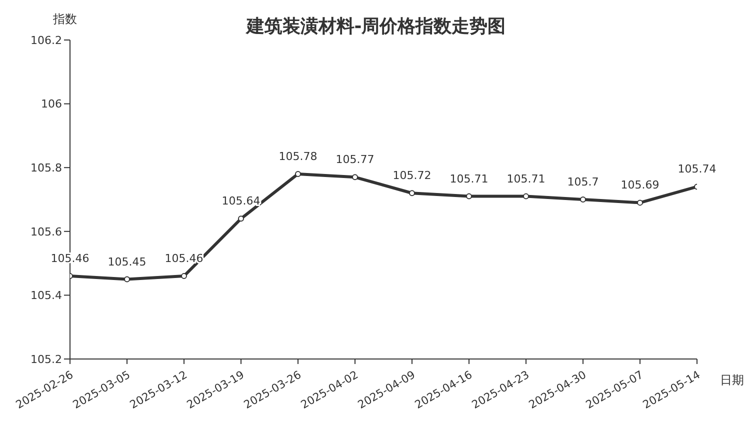  I want to click on x-axis-title: 日期, so click(732, 380).